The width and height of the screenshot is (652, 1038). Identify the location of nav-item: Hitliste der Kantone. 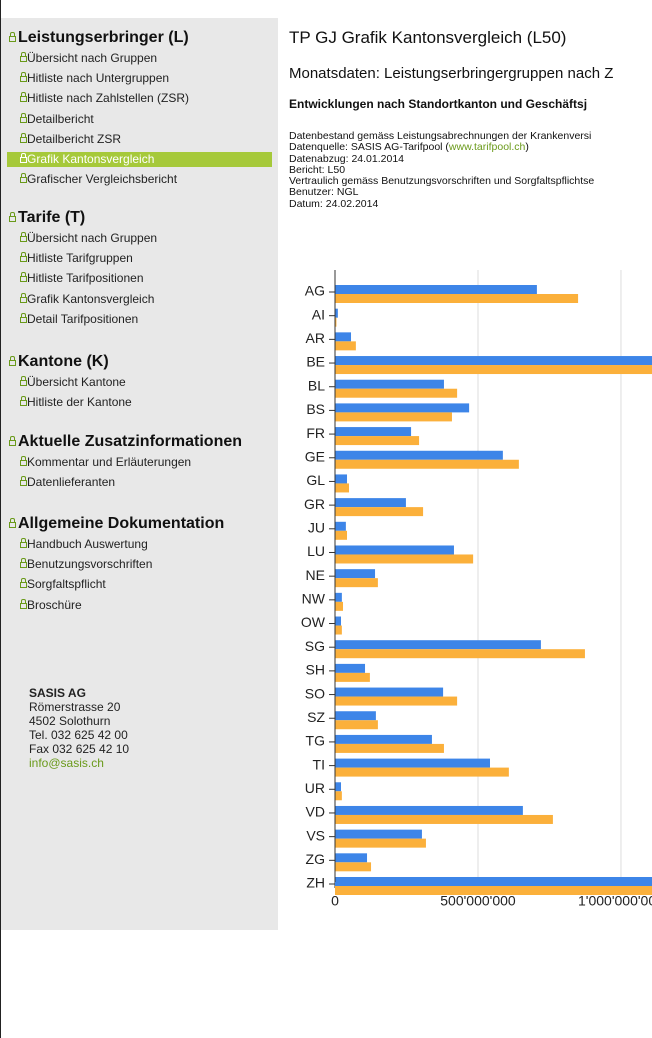
(139, 402).